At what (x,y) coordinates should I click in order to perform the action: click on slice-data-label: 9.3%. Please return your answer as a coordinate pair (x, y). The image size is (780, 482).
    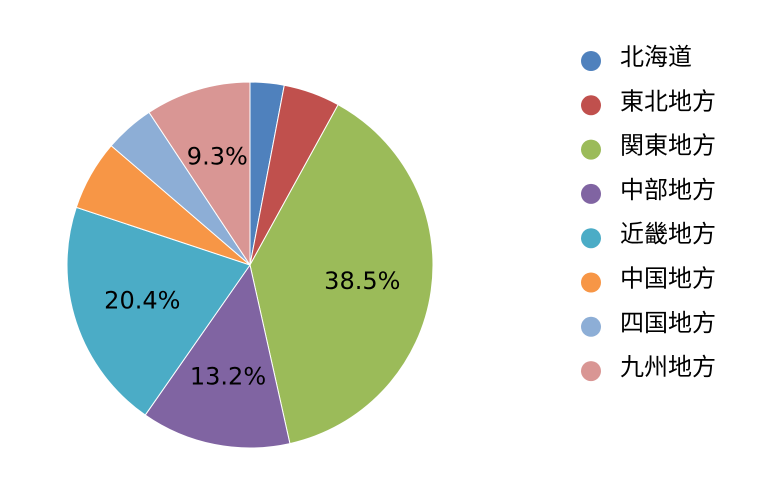
    Looking at the image, I should click on (217, 156).